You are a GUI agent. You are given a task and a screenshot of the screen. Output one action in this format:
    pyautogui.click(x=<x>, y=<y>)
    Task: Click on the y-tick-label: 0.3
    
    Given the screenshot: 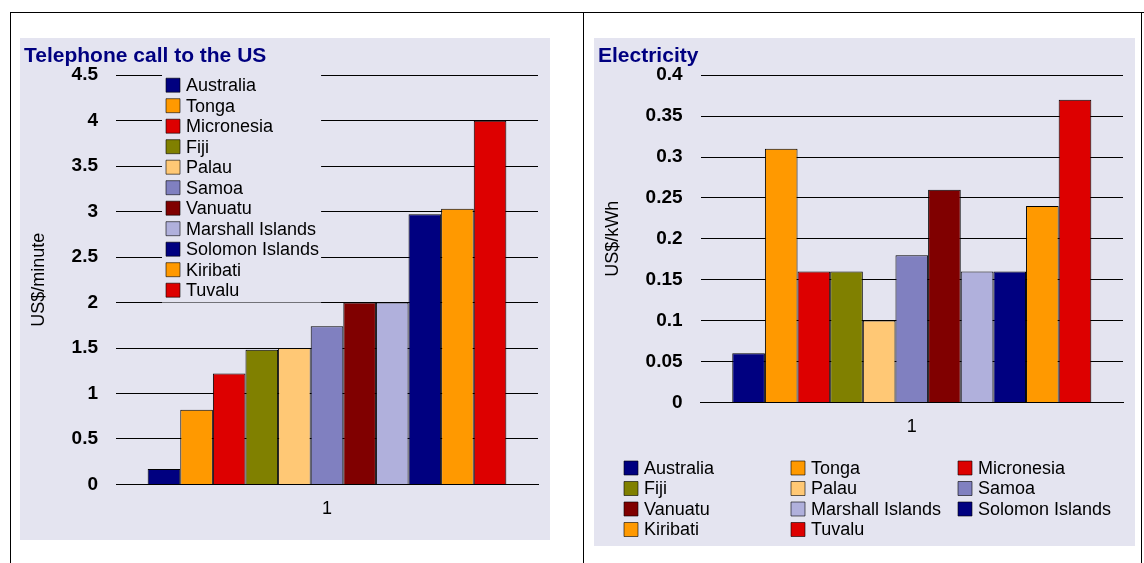 What is the action you would take?
    pyautogui.click(x=669, y=156)
    